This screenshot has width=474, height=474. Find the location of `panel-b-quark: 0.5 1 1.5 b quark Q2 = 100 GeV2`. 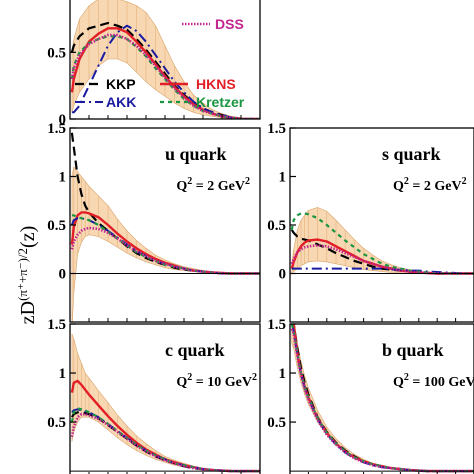

panel-b-quark: 0.5 1 1.5 b quark Q2 = 100 GeV2 is located at coordinates (370, 395).